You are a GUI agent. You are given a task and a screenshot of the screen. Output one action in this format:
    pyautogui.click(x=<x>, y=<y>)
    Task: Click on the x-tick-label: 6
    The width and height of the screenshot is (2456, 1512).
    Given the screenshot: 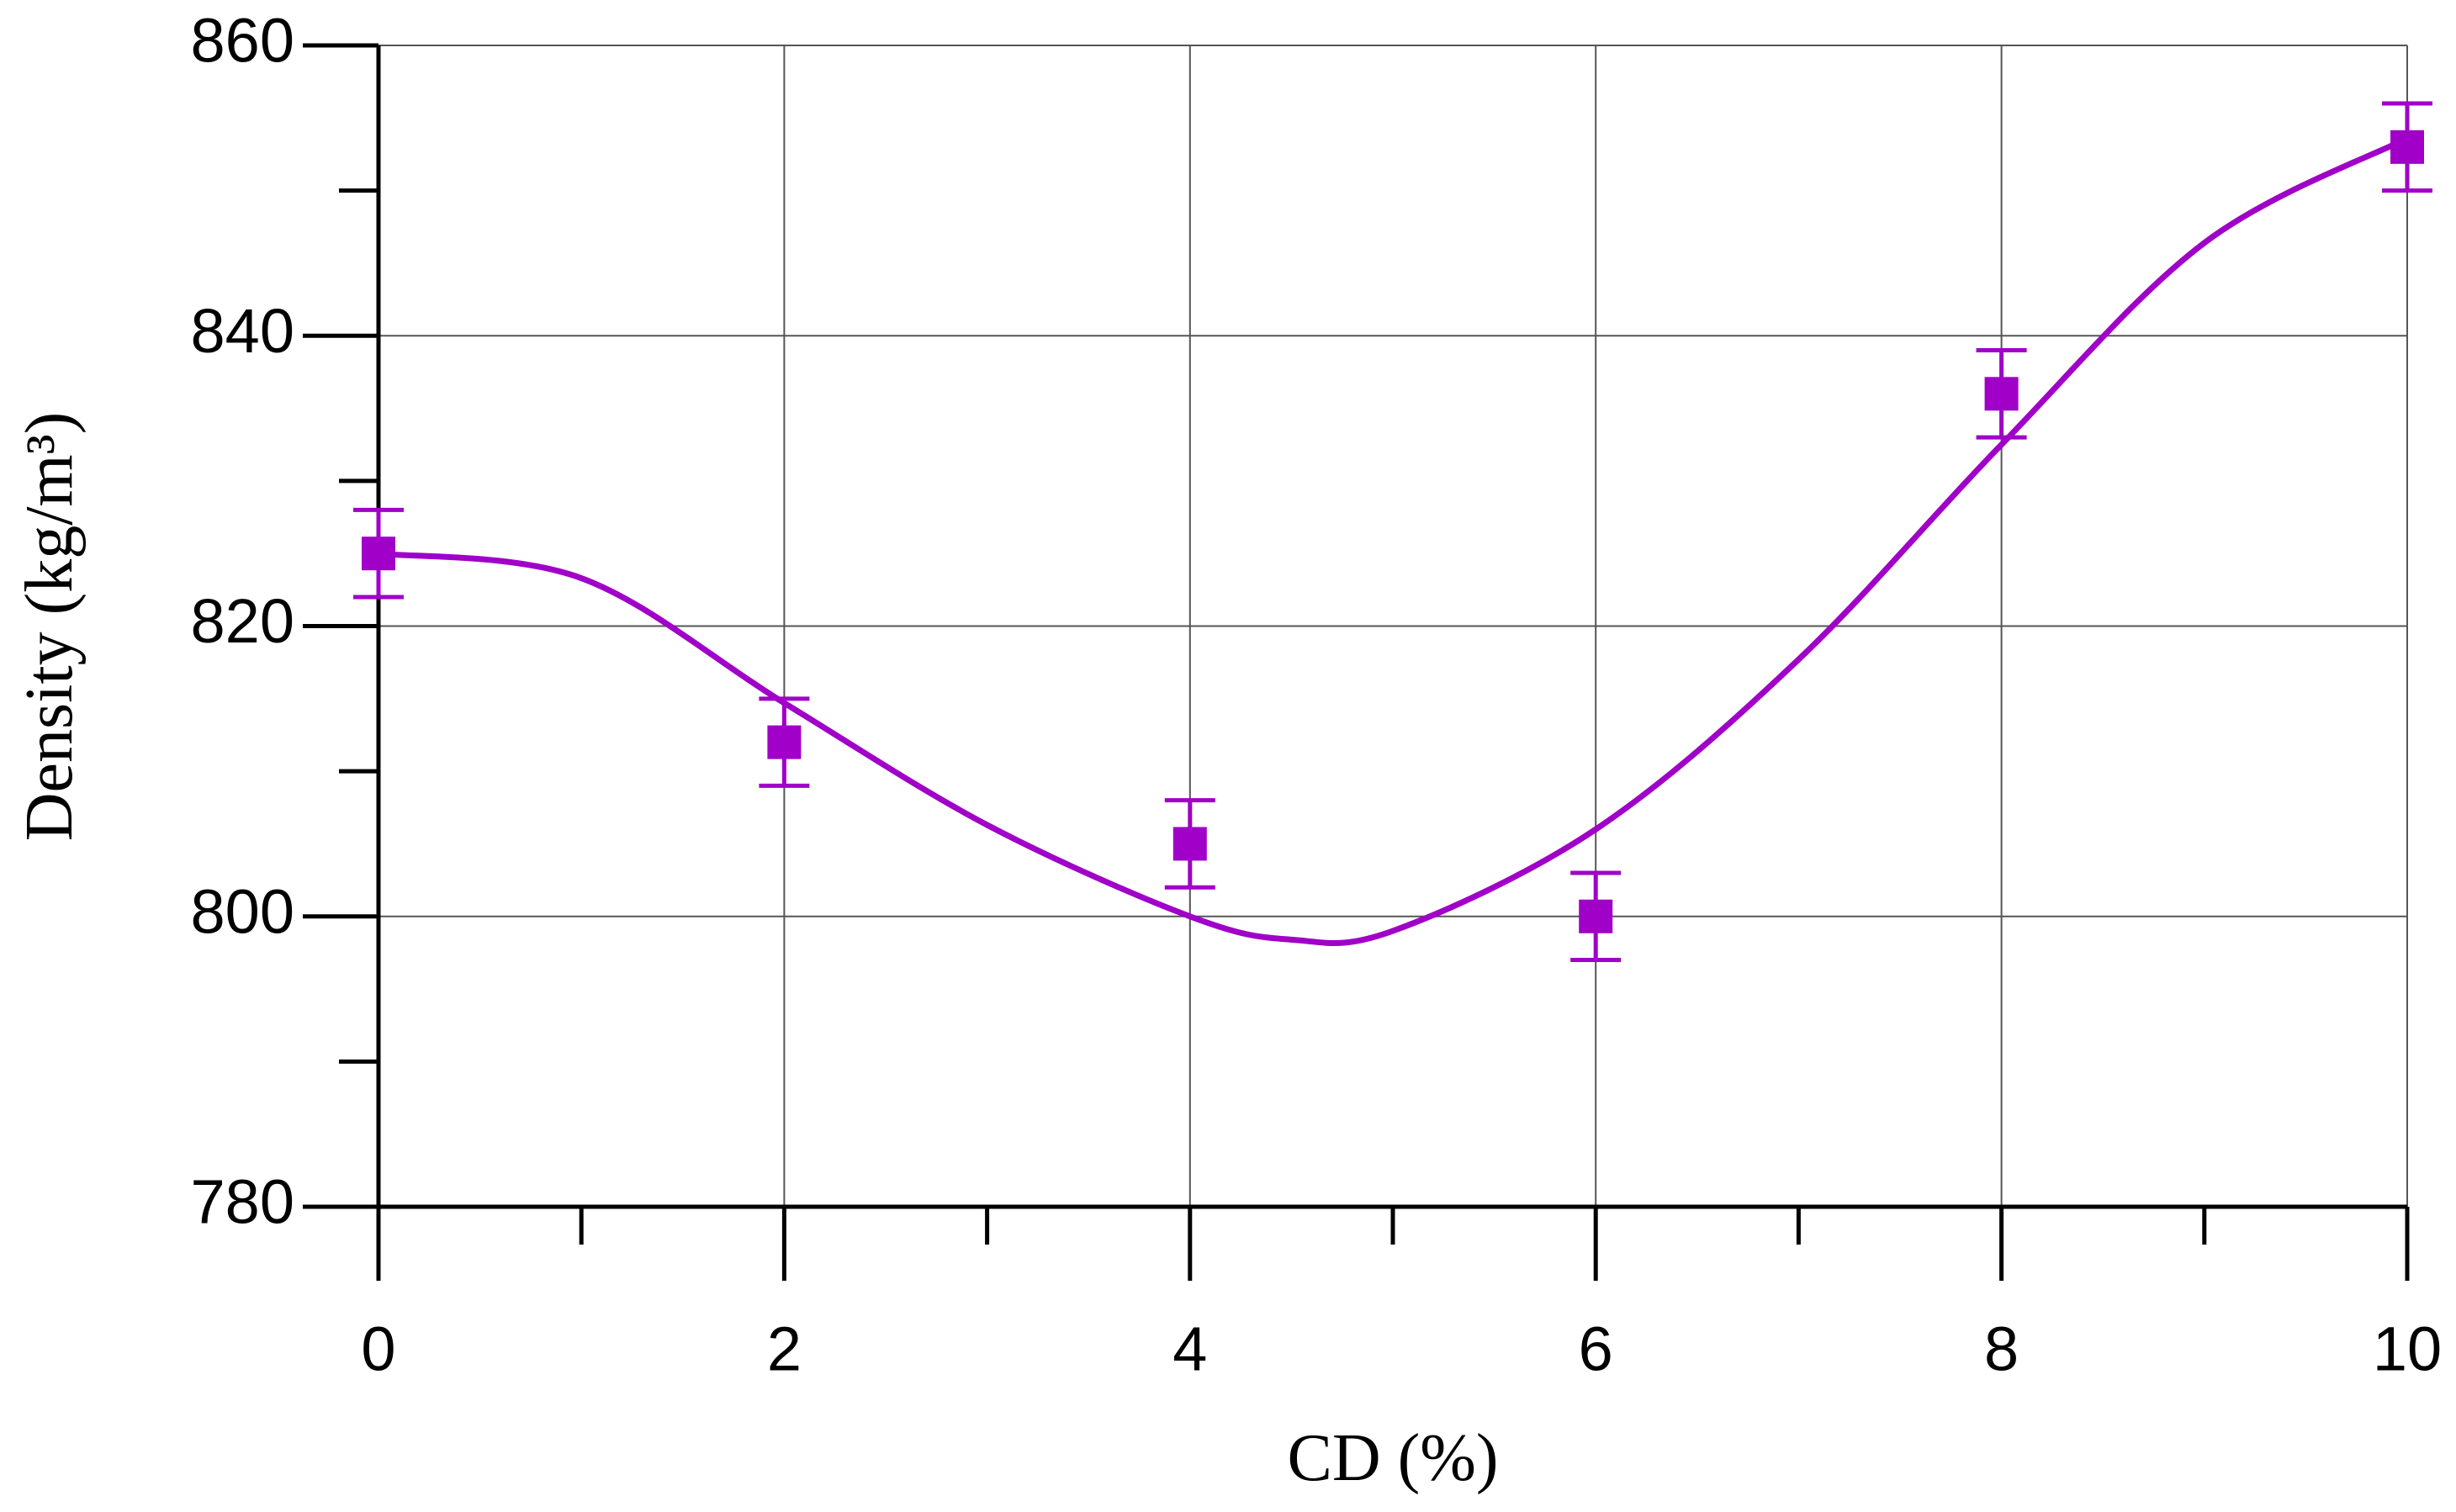 What is the action you would take?
    pyautogui.click(x=1596, y=1349)
    